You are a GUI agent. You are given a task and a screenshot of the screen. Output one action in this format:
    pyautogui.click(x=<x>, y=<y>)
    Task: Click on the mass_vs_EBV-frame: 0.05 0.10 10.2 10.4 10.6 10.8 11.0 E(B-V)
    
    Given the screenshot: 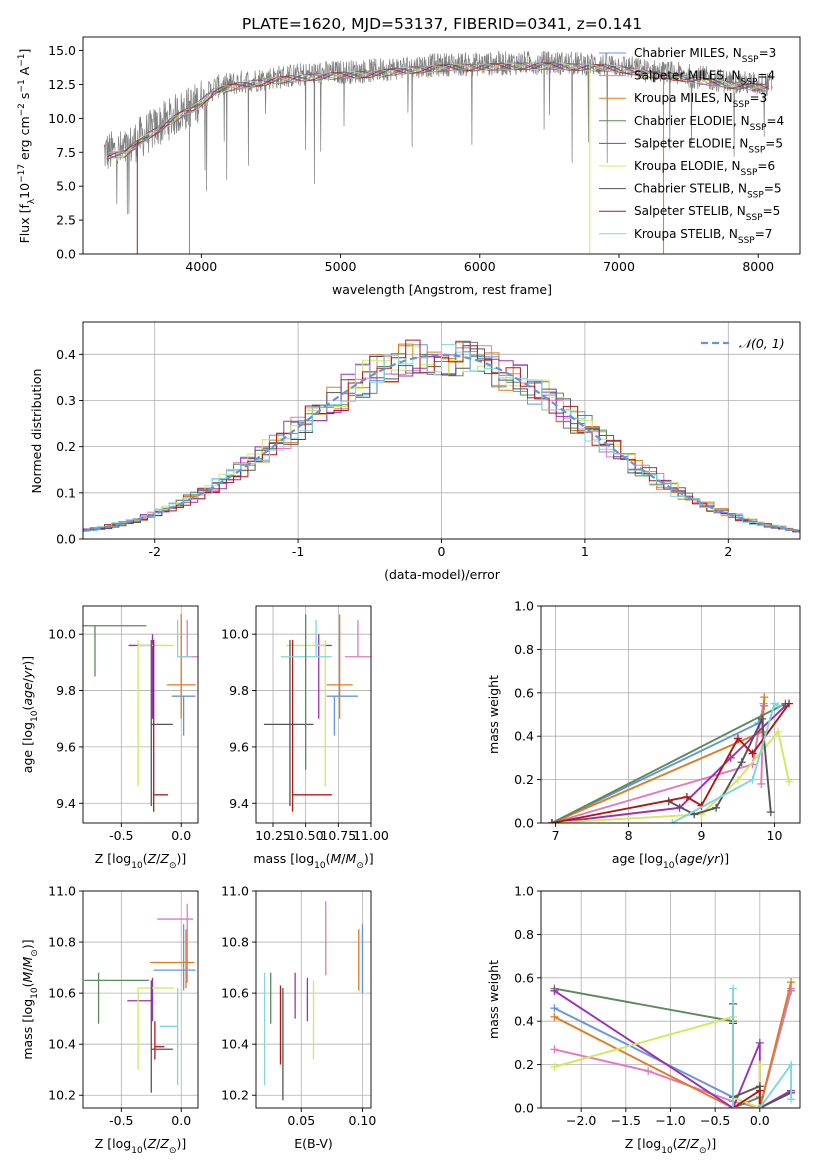 What is the action you would take?
    pyautogui.click(x=298, y=1018)
    